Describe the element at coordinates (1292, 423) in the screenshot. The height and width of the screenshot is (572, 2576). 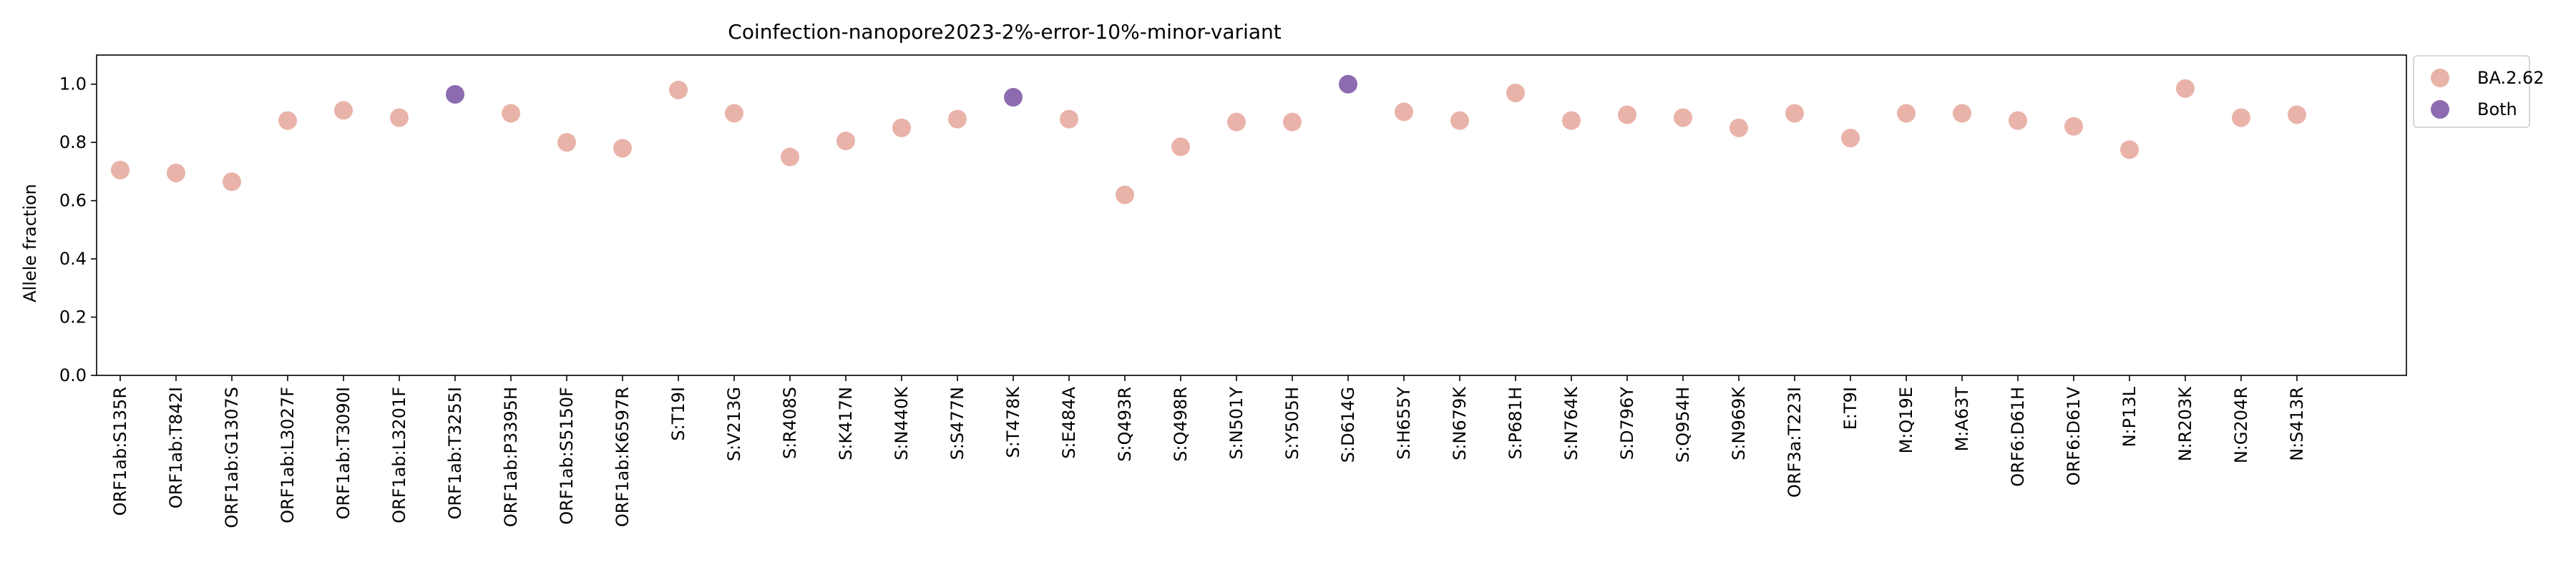
I see `x-tick-label: S:Y505H` at that location.